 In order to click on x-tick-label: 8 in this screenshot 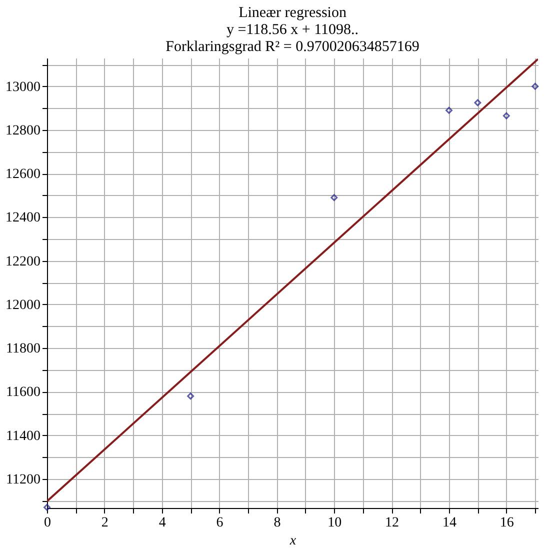, I will do `click(277, 523)`.